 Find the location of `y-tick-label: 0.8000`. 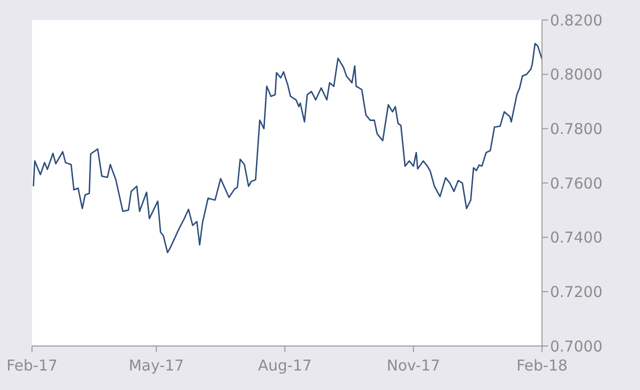

y-tick-label: 0.8000 is located at coordinates (576, 75).